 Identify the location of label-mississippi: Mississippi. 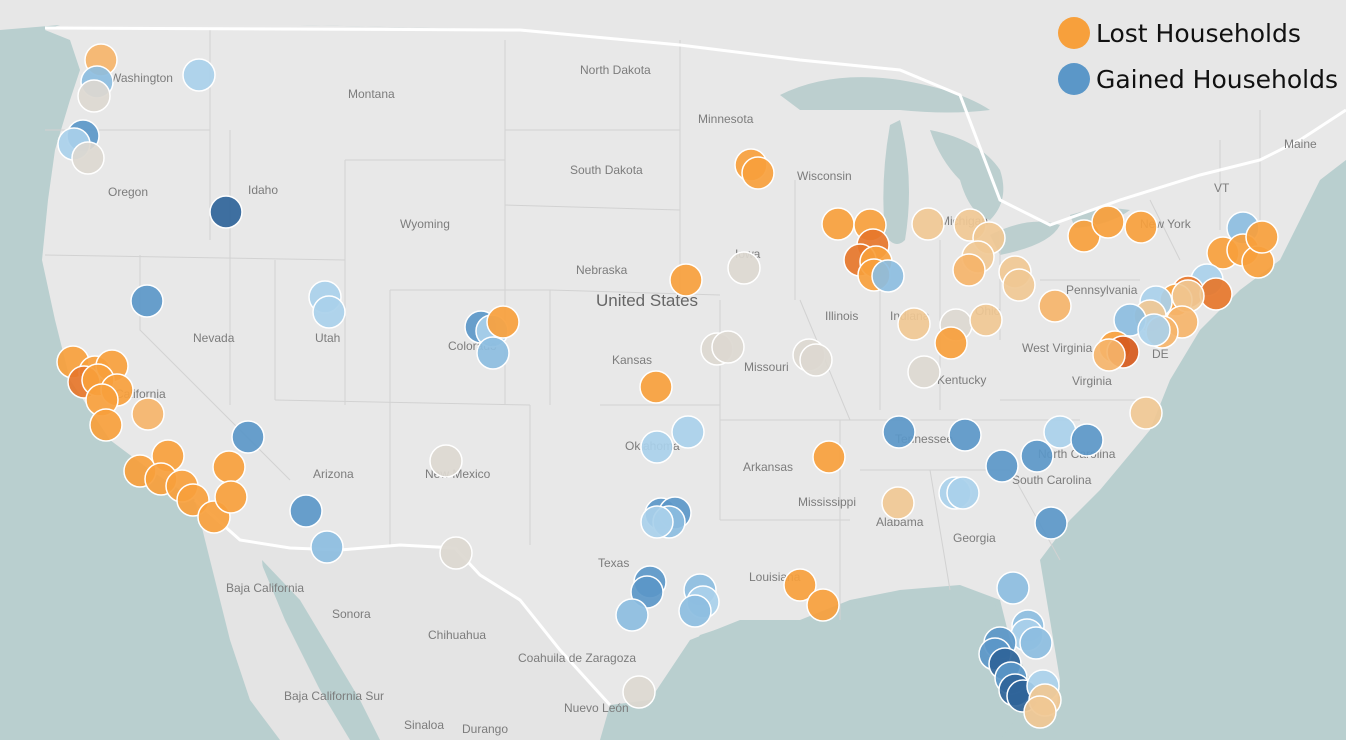
(827, 502).